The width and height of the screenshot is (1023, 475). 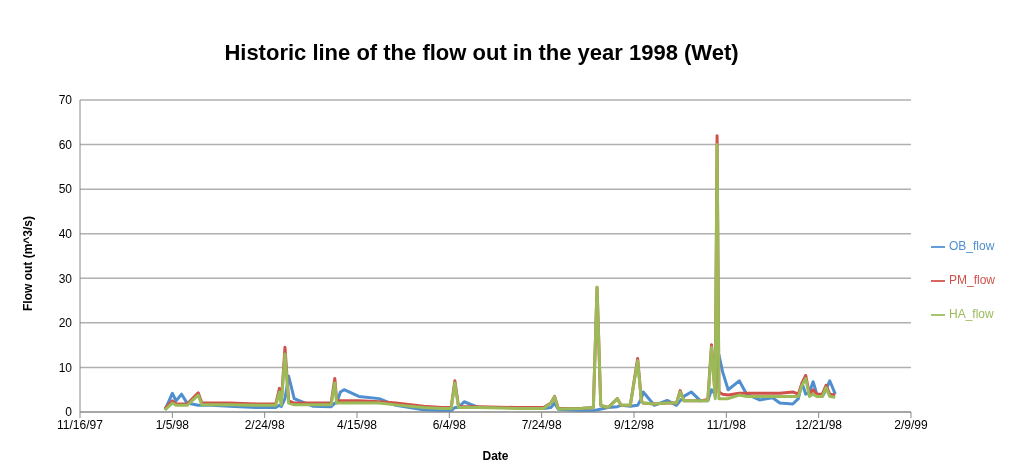 What do you see at coordinates (481, 53) in the screenshot?
I see `chart-title: Historic line of the flow out in the year 1998 (Wet)` at bounding box center [481, 53].